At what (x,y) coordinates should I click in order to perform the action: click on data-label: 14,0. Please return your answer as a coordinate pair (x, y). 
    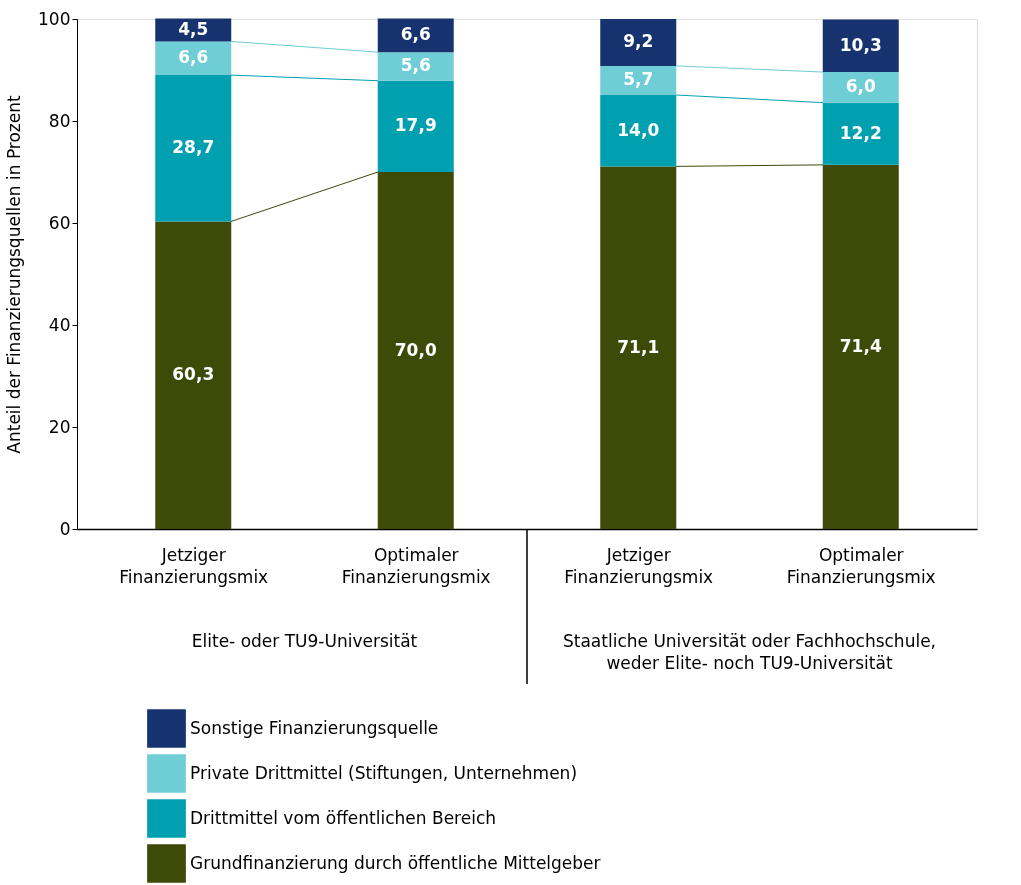
    Looking at the image, I should click on (638, 129).